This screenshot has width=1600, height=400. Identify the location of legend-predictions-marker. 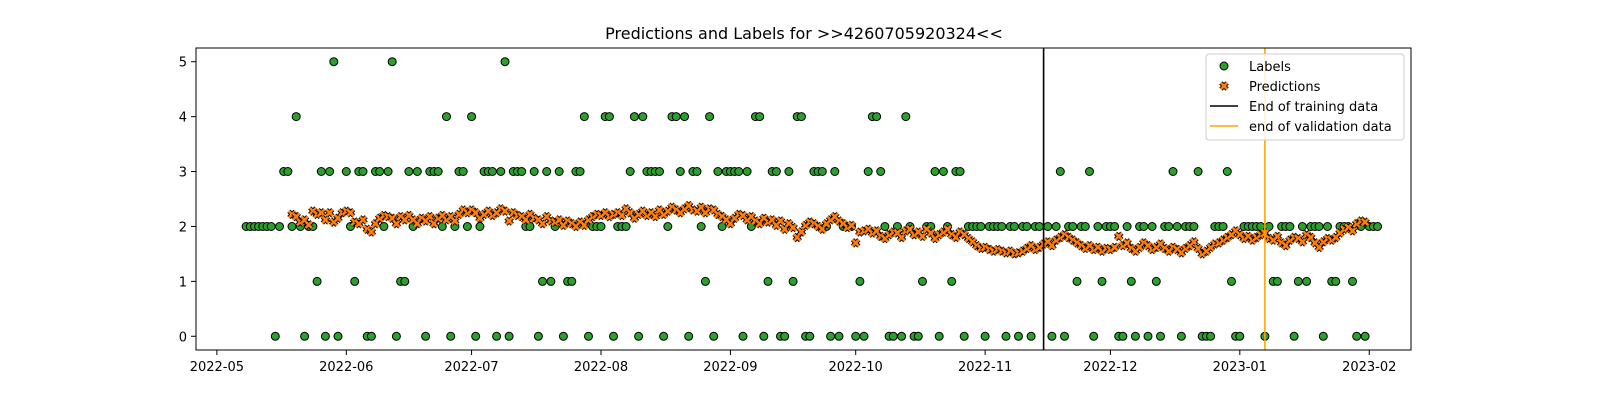
(1224, 86).